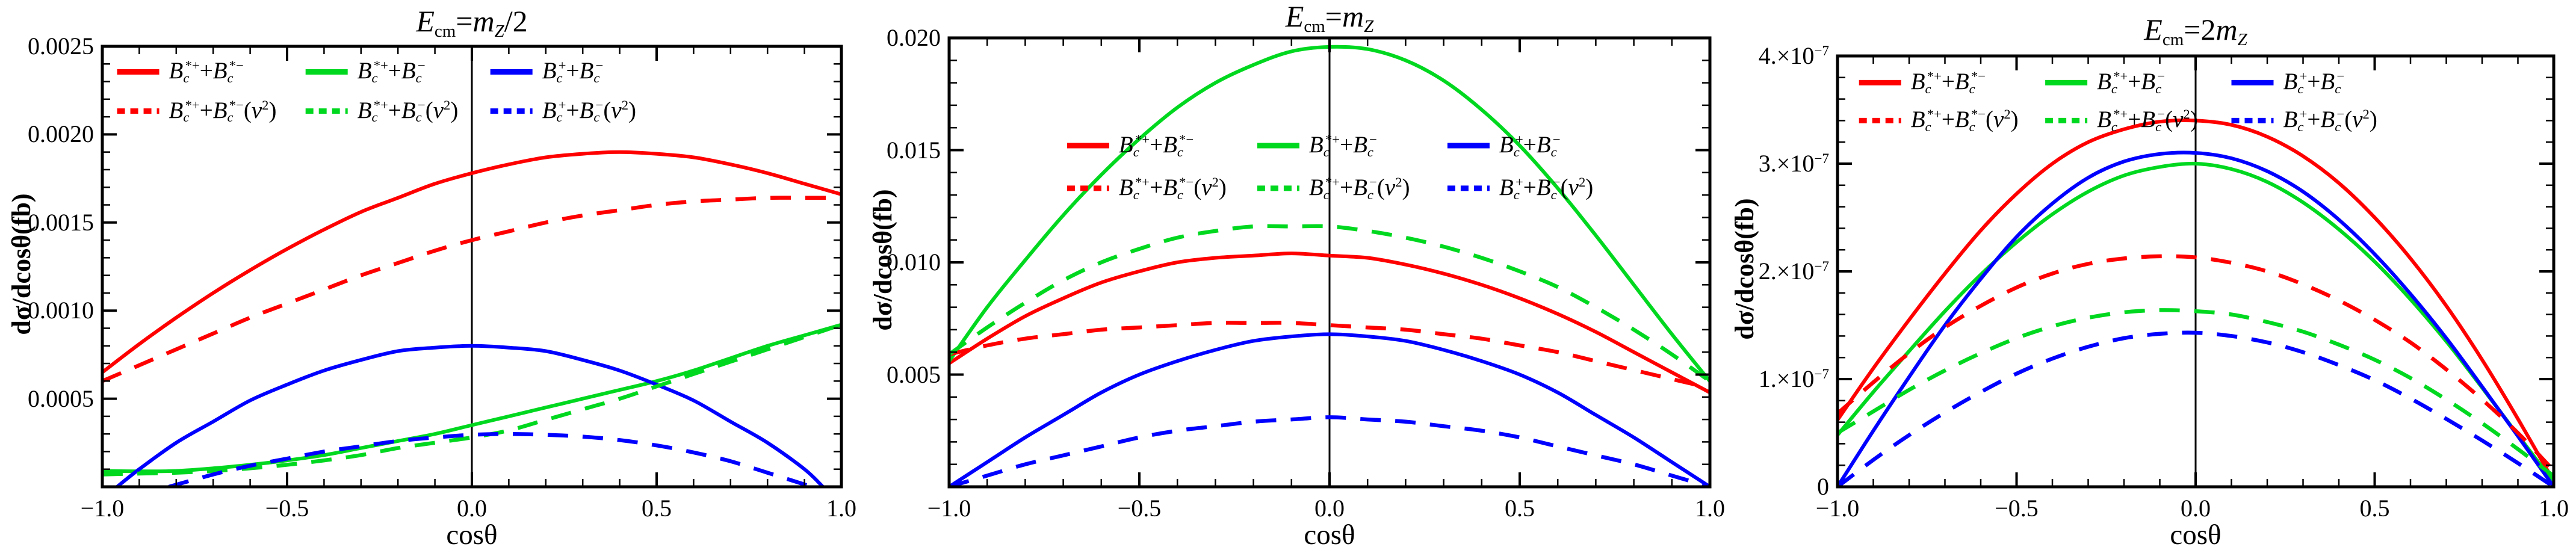 The height and width of the screenshot is (556, 2576). I want to click on y-tick-label: 0.020, so click(914, 38).